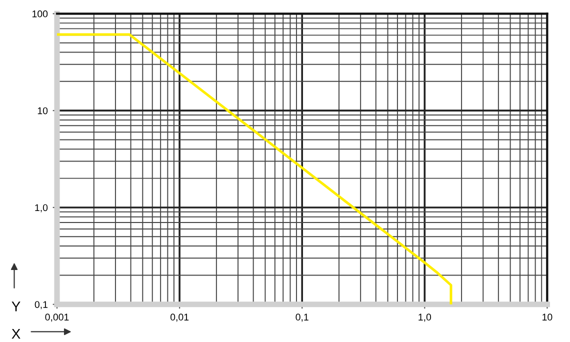  What do you see at coordinates (547, 317) in the screenshot?
I see `x-tick-label: 10` at bounding box center [547, 317].